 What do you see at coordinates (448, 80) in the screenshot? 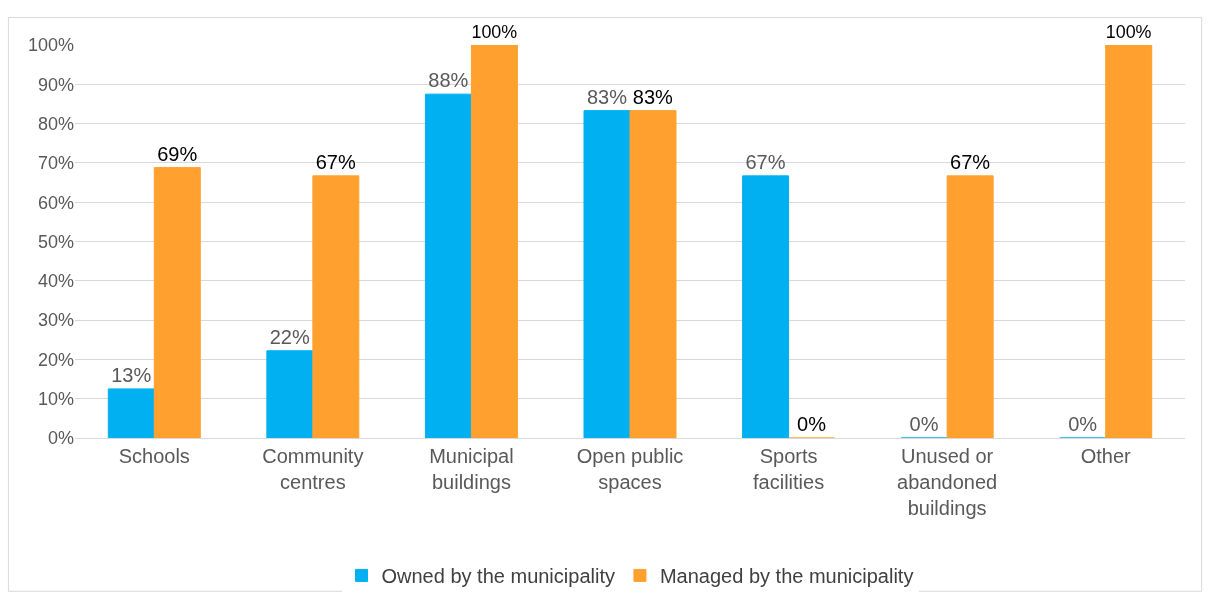
I see `data-label: 88%` at bounding box center [448, 80].